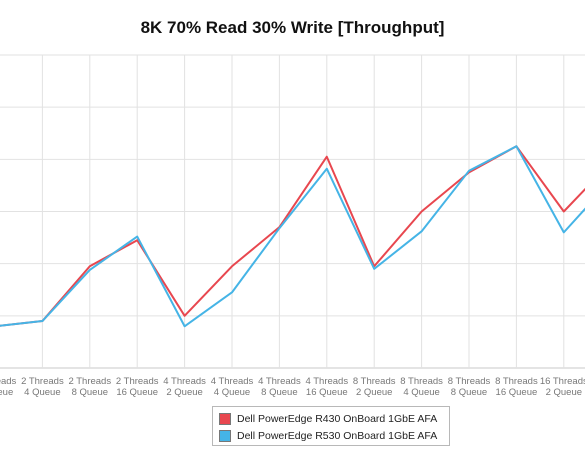  What do you see at coordinates (337, 435) in the screenshot?
I see `legend-label-r530: Dell PowerEdge R530 OnBoard 1GbE AFA` at bounding box center [337, 435].